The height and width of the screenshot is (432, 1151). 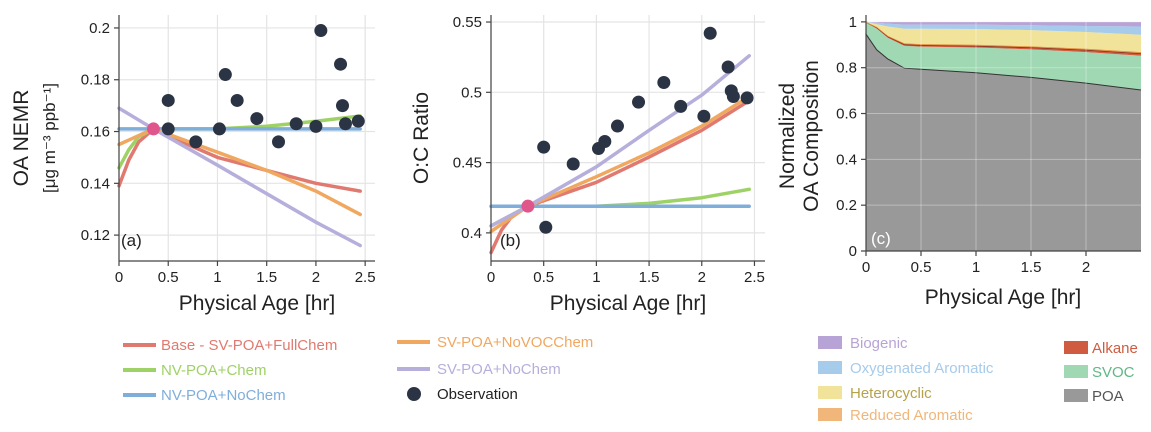 What do you see at coordinates (414, 394) in the screenshot?
I see `legend-swatch-observation` at bounding box center [414, 394].